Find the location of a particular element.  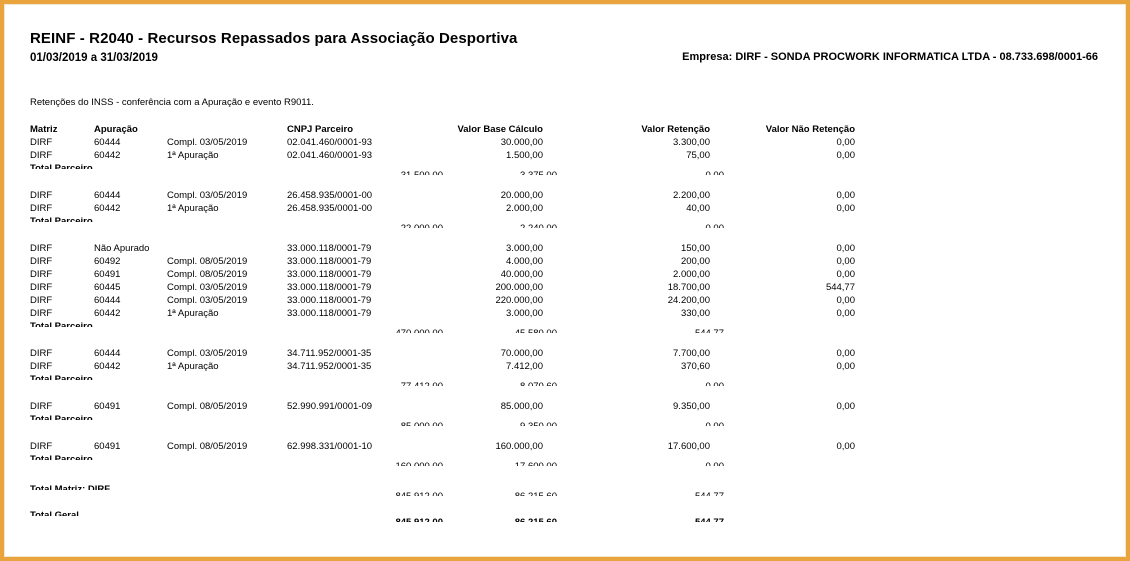

table-cell: 1.500,00 is located at coordinates (524, 155).